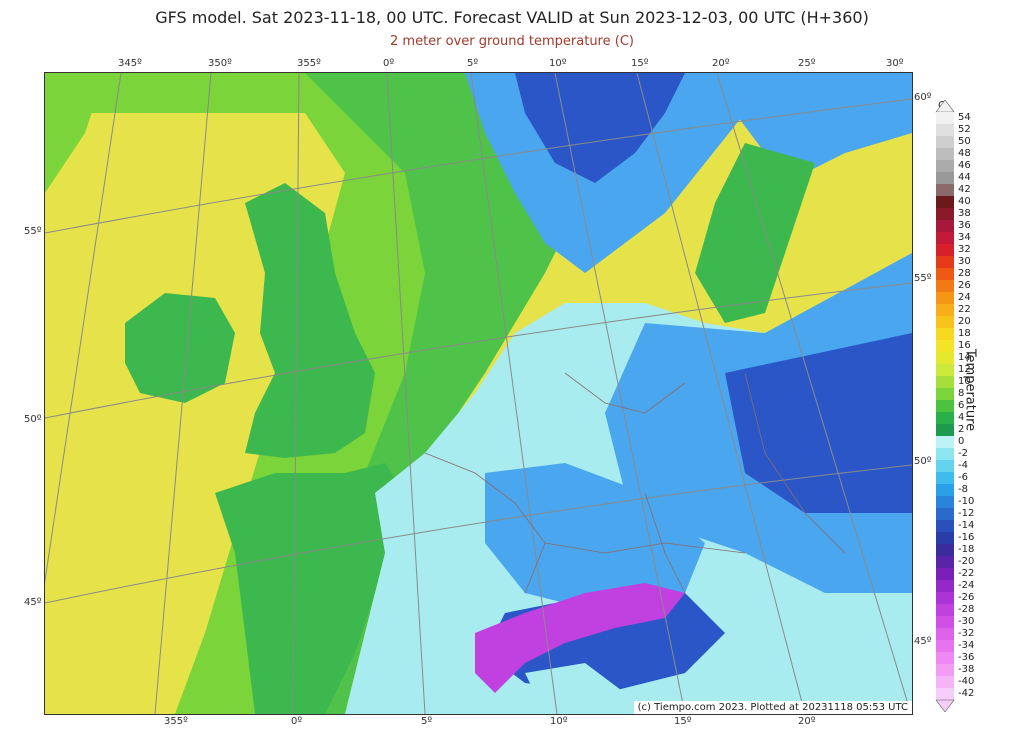 This screenshot has height=746, width=1024. I want to click on temperature-legend-bar, so click(945, 406).